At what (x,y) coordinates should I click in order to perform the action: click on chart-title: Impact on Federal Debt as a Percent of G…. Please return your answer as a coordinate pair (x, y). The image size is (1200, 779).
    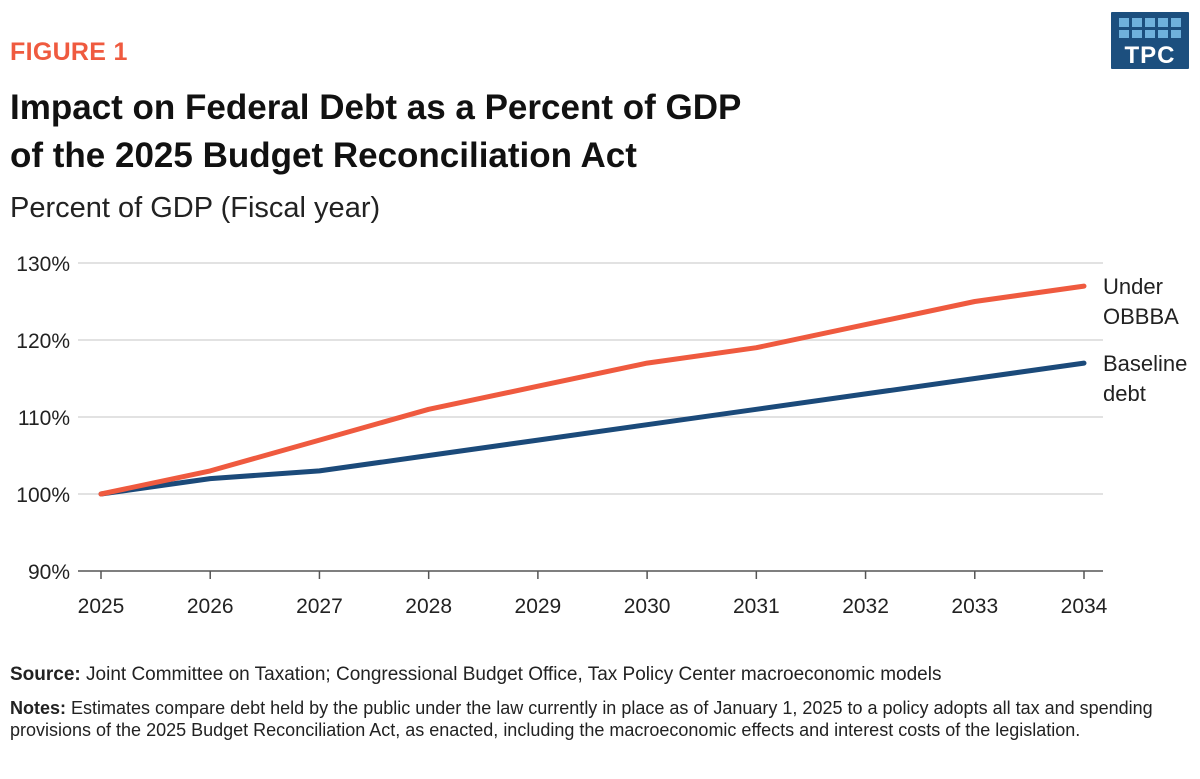
    Looking at the image, I should click on (510, 132).